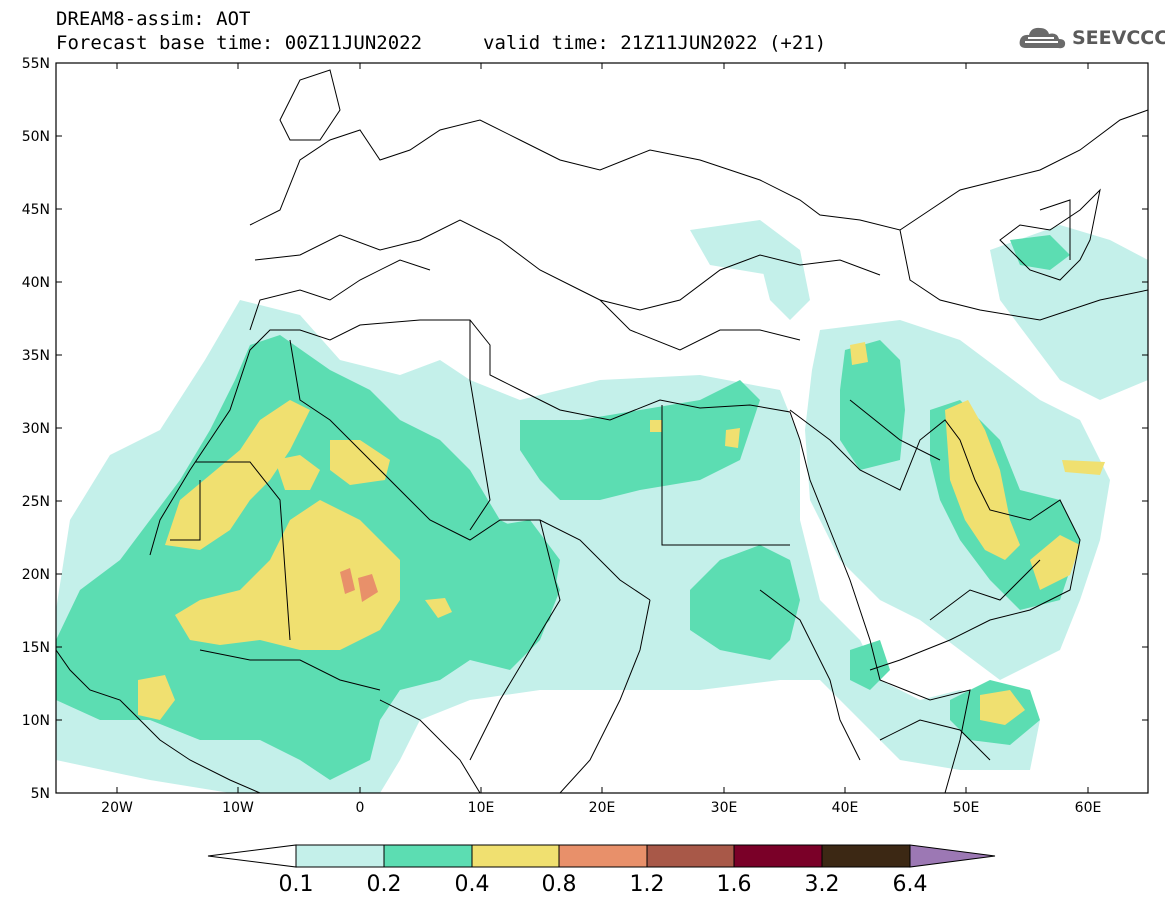 The image size is (1165, 905). I want to click on lat-label: 25N, so click(36, 502).